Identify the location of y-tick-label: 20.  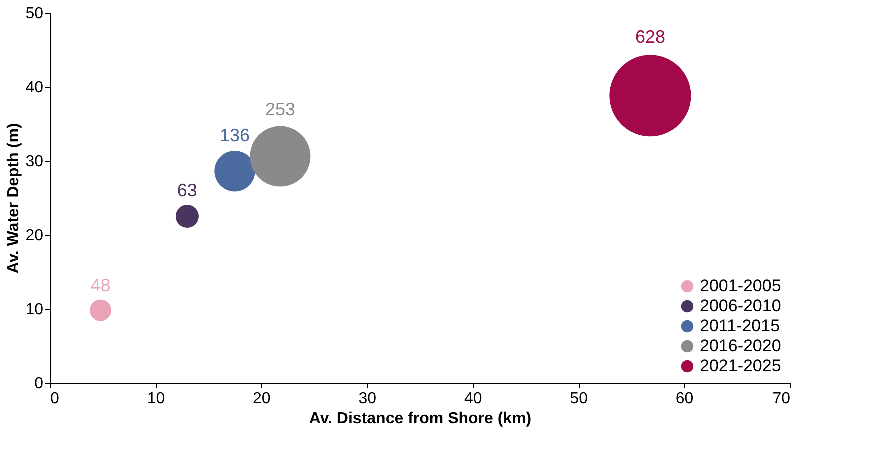
(35, 236).